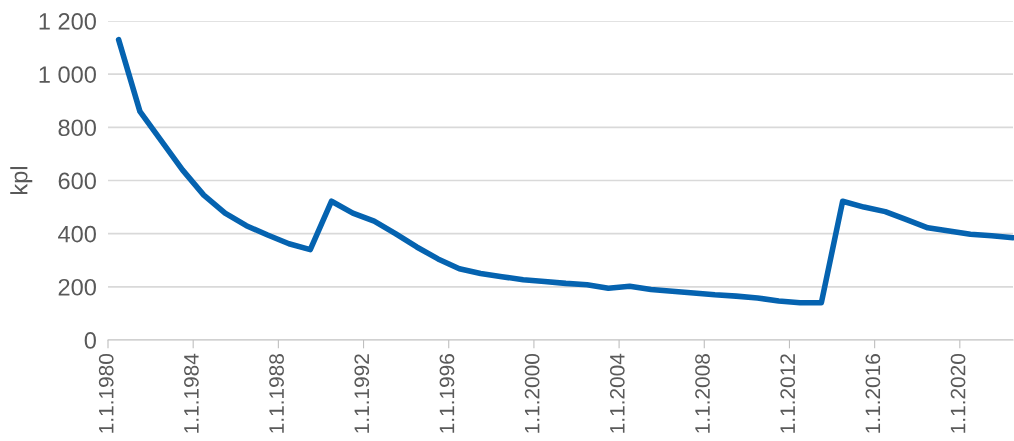  What do you see at coordinates (67, 21) in the screenshot?
I see `y-tick-label: 1 200` at bounding box center [67, 21].